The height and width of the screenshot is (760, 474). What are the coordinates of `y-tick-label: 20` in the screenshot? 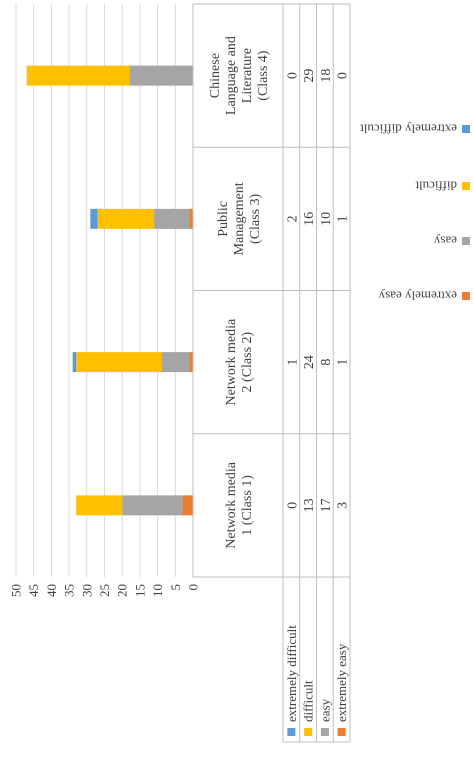 It's located at (122, 590).